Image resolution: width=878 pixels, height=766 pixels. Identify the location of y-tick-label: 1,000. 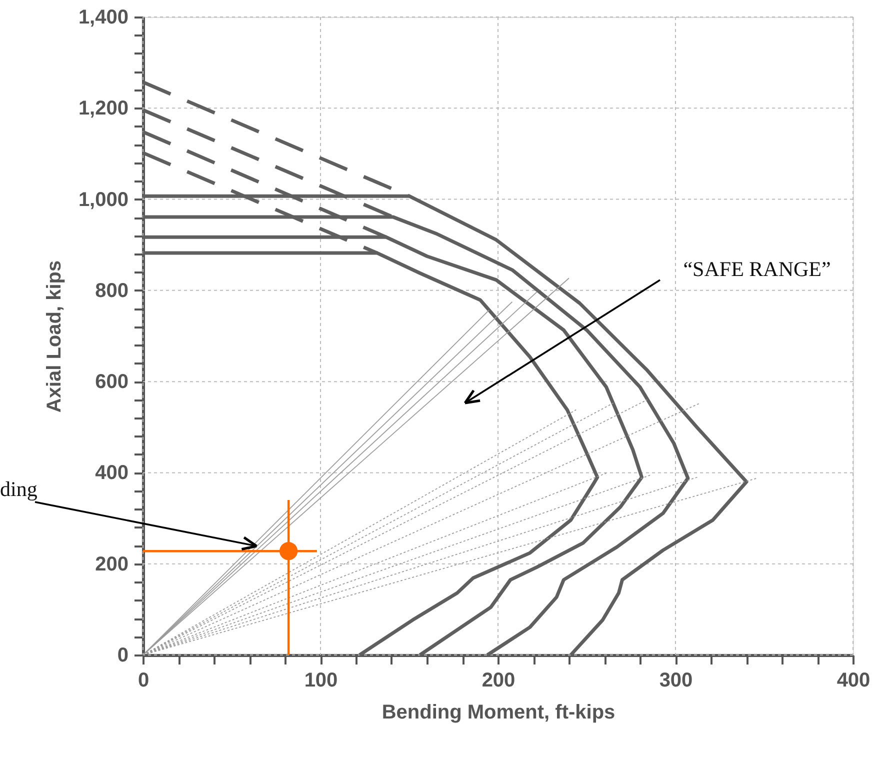
(103, 199).